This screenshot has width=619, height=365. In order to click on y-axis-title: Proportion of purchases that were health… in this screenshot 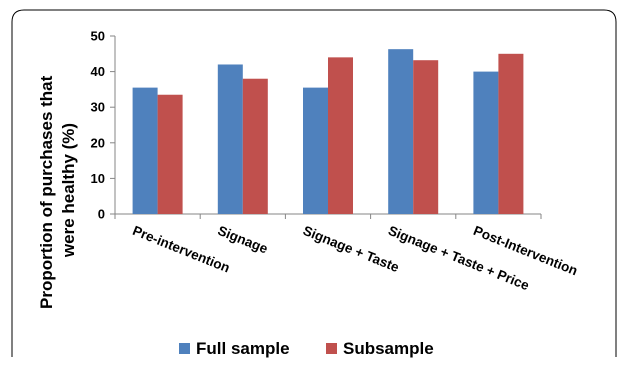, I will do `click(57, 190)`.